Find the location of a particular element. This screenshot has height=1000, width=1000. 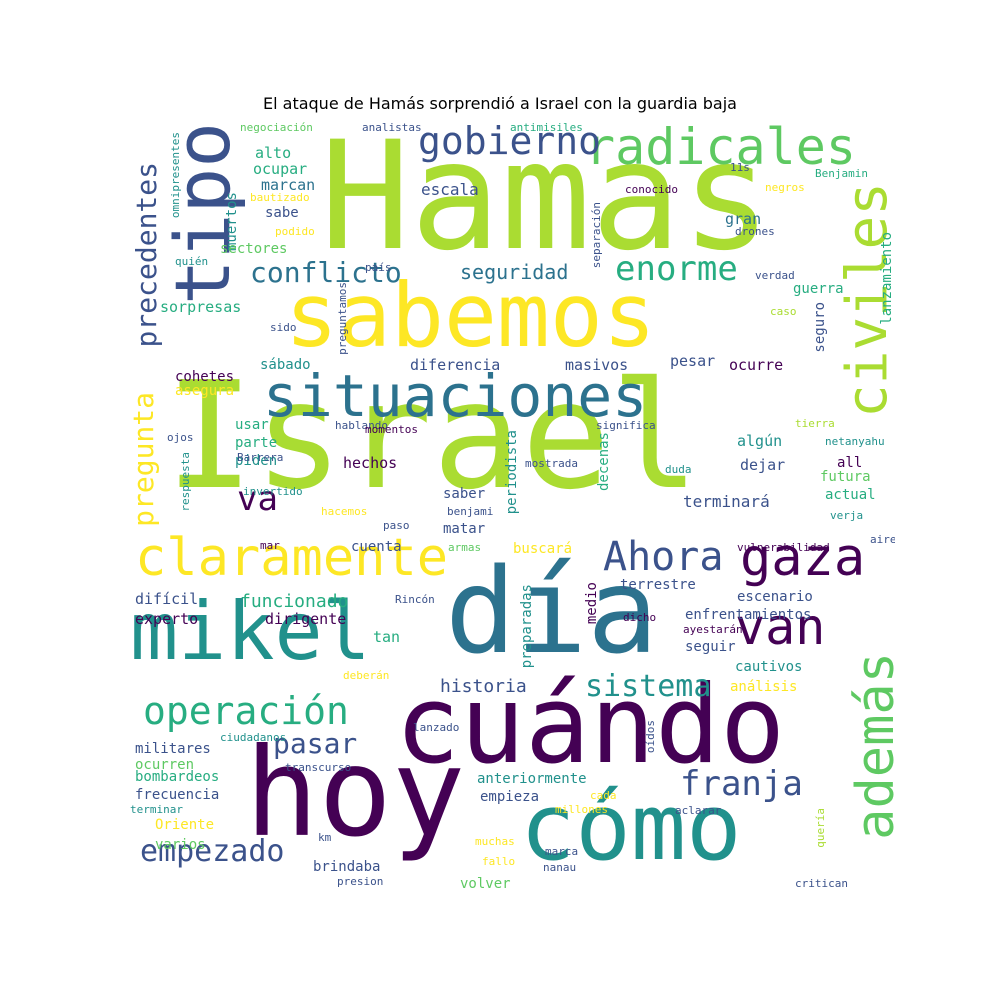

word-144: critican is located at coordinates (821, 883).